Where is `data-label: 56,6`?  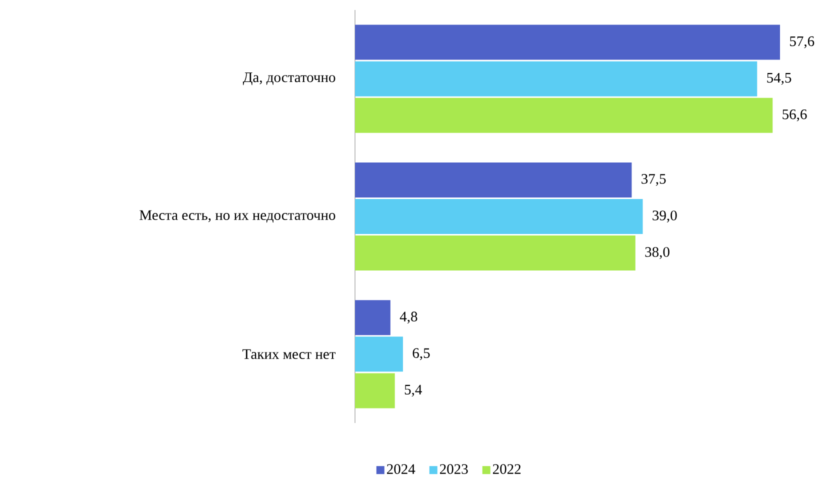
data-label: 56,6 is located at coordinates (794, 115).